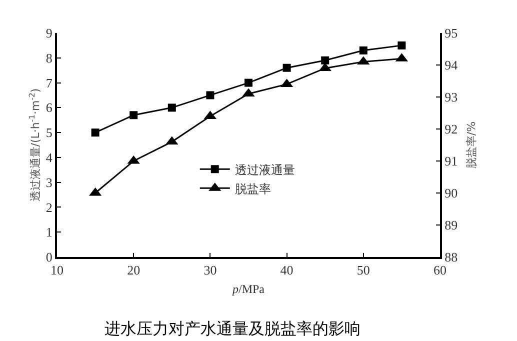  What do you see at coordinates (451, 161) in the screenshot?
I see `y2-tick-label: 91` at bounding box center [451, 161].